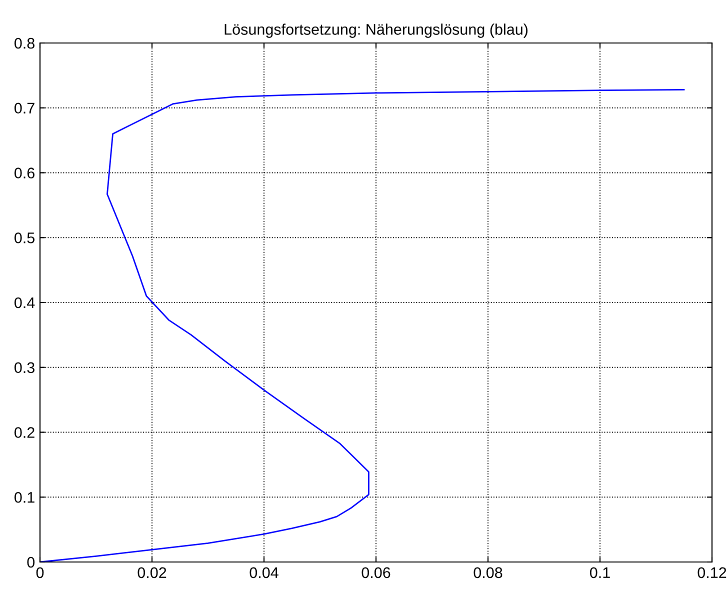  What do you see at coordinates (488, 572) in the screenshot?
I see `x-tick-label: 0.08` at bounding box center [488, 572].